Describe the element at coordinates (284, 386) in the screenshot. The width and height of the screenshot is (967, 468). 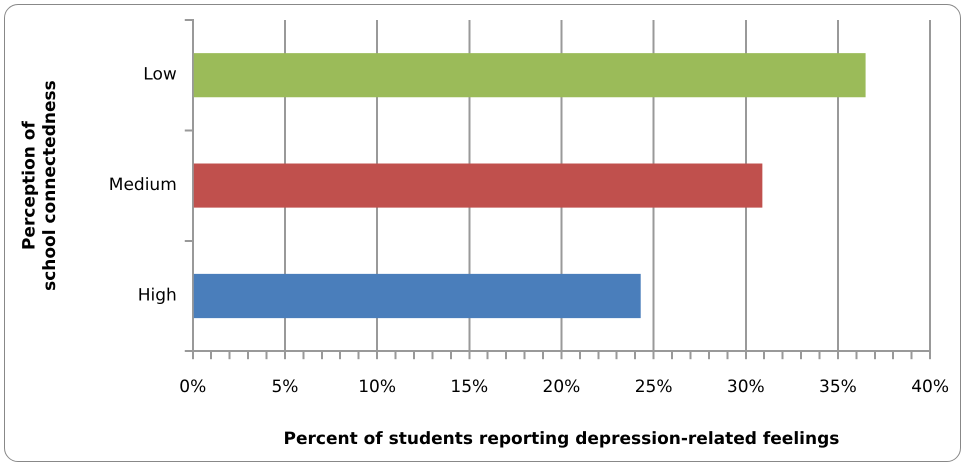
I see `x-tick-label: 5%` at that location.